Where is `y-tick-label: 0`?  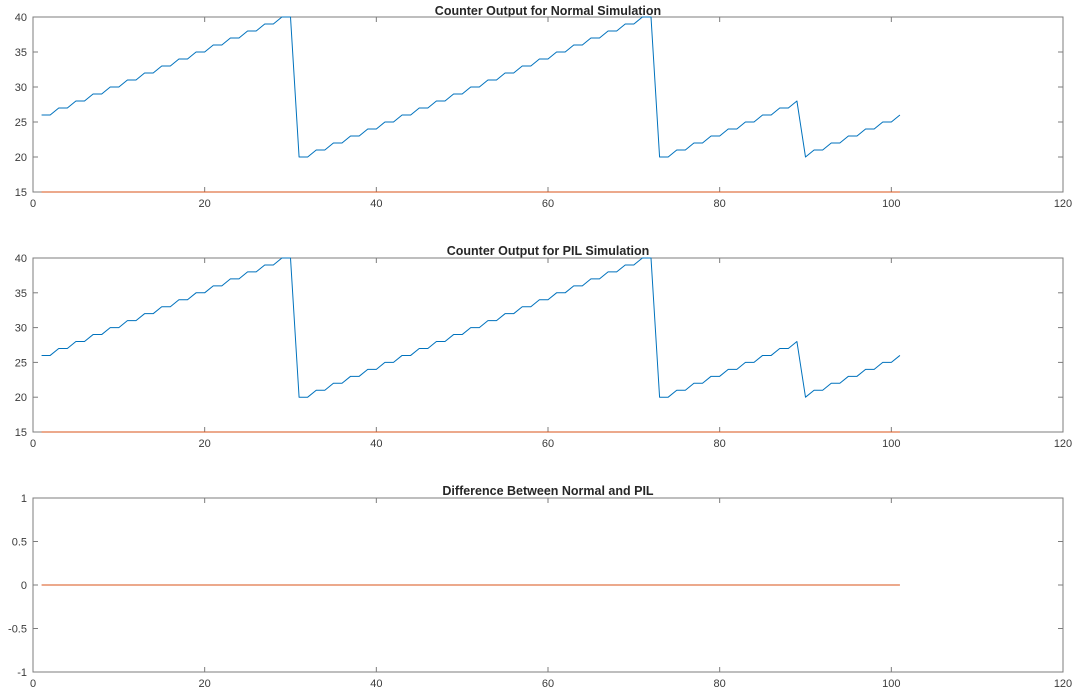
y-tick-label: 0 is located at coordinates (24, 586).